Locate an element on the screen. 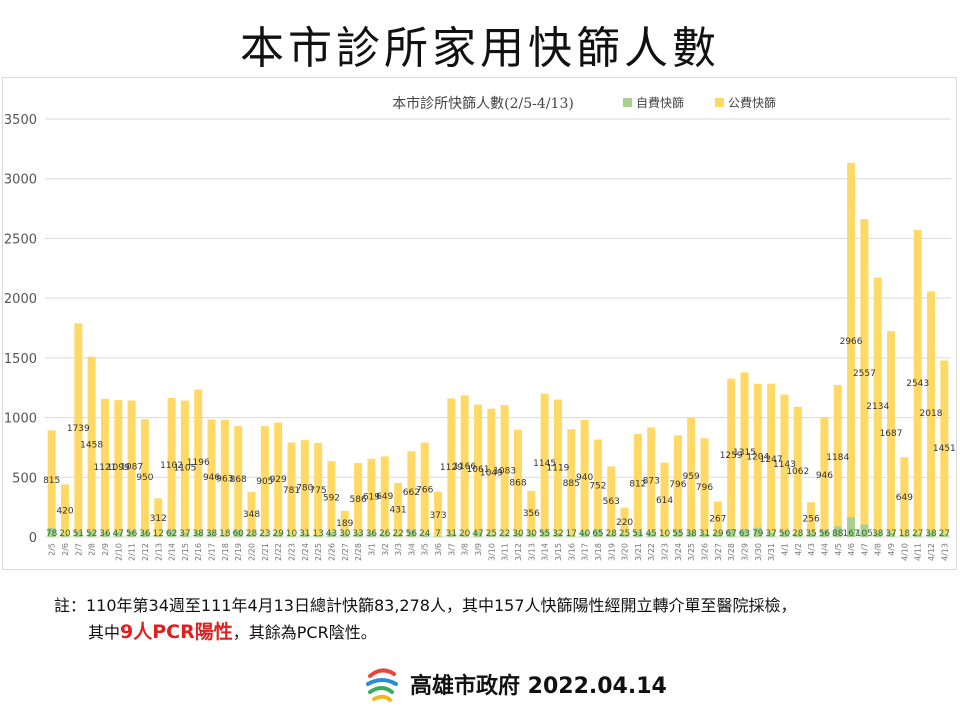 The width and height of the screenshot is (960, 720). bar-self-paid-3/10 is located at coordinates (491, 535).